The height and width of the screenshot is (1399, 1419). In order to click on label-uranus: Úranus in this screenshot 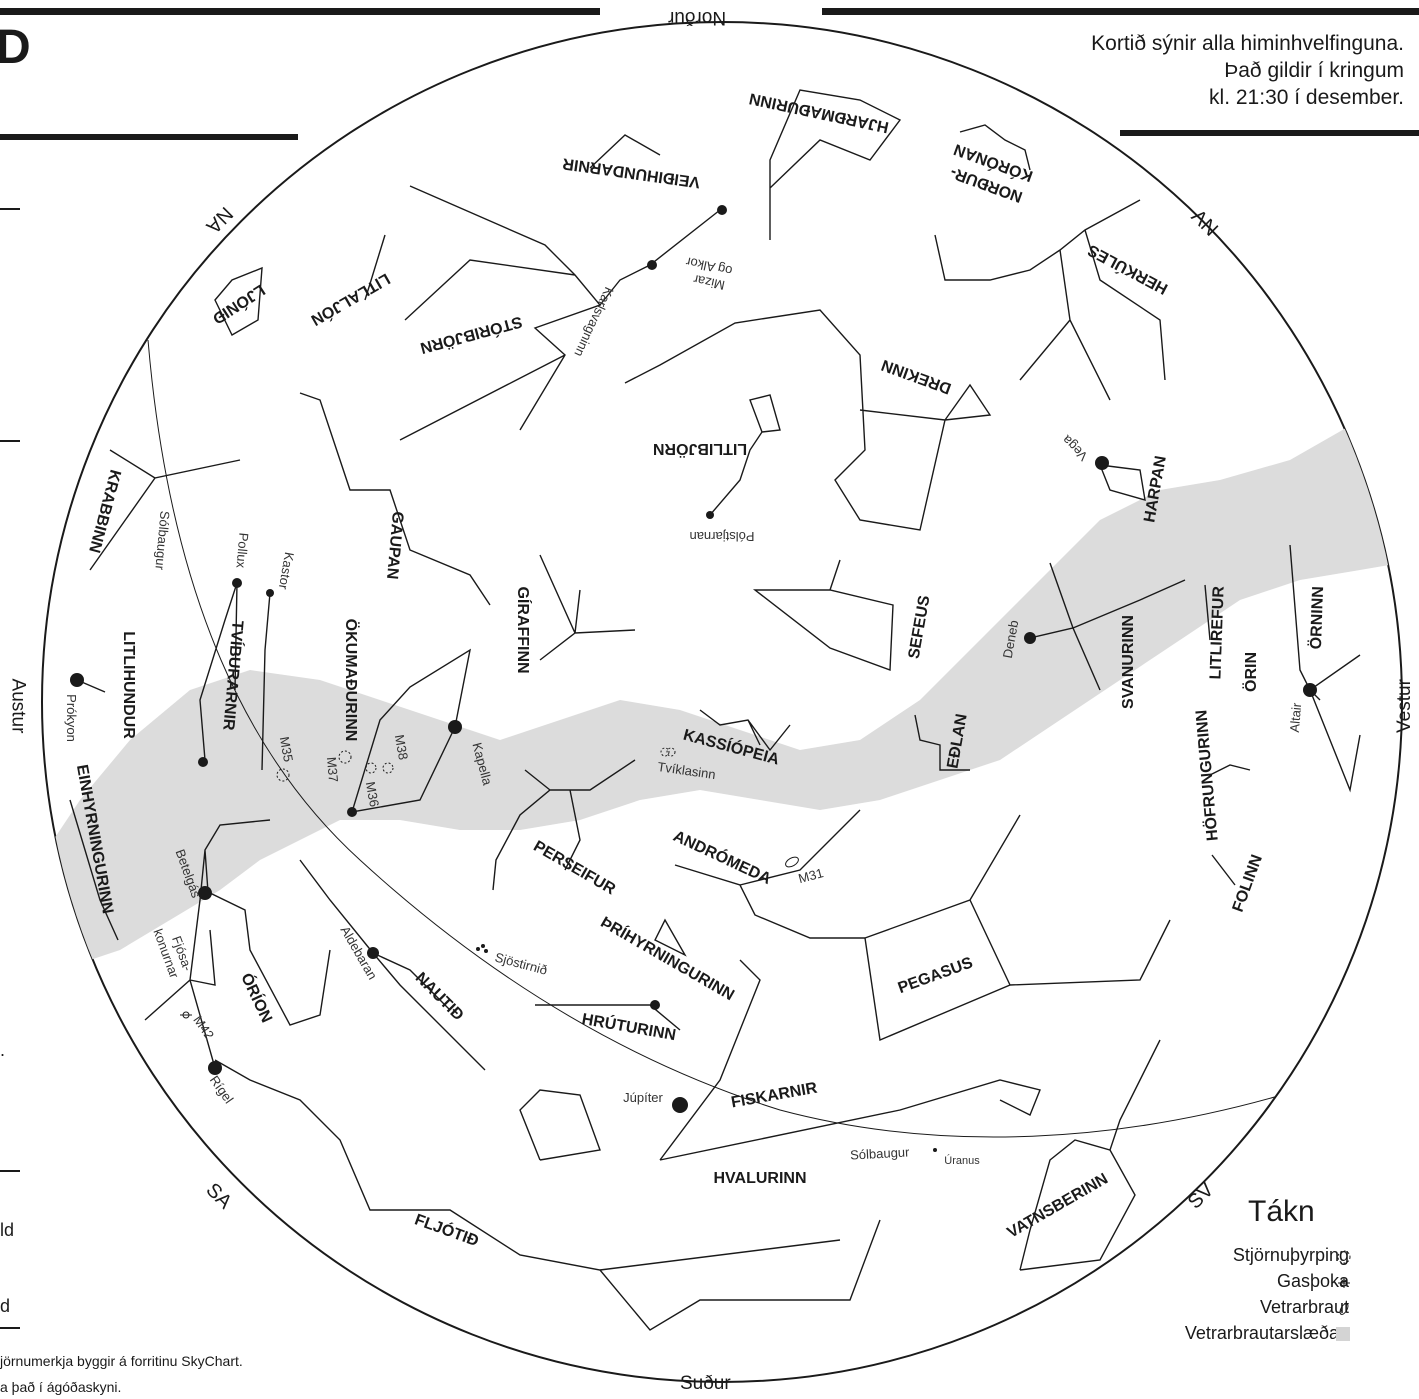, I will do `click(962, 1160)`.